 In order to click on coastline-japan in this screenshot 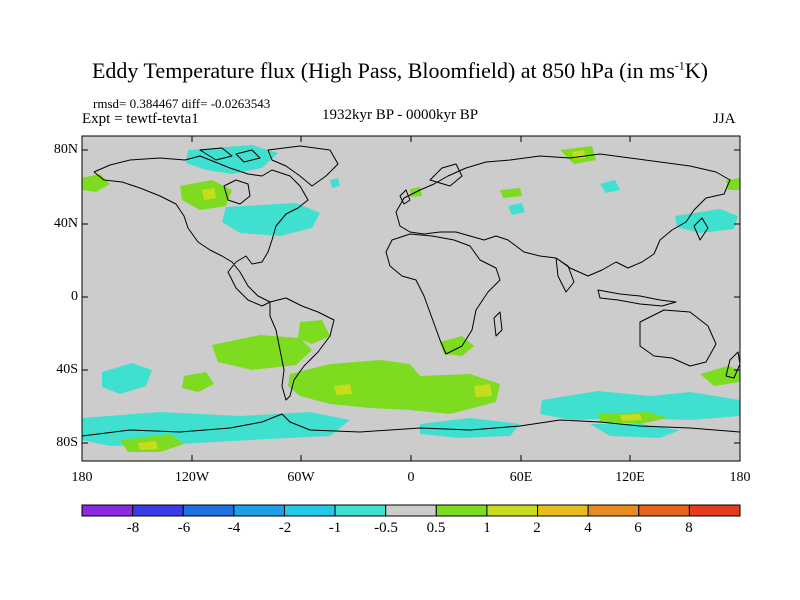, I will do `click(701, 229)`.